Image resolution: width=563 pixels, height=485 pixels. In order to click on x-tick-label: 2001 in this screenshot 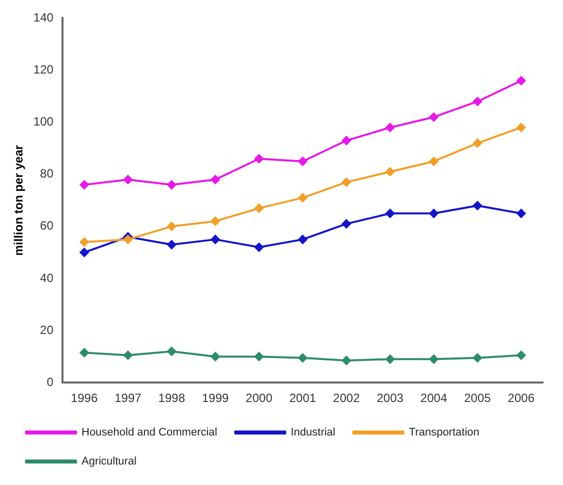, I will do `click(302, 398)`.